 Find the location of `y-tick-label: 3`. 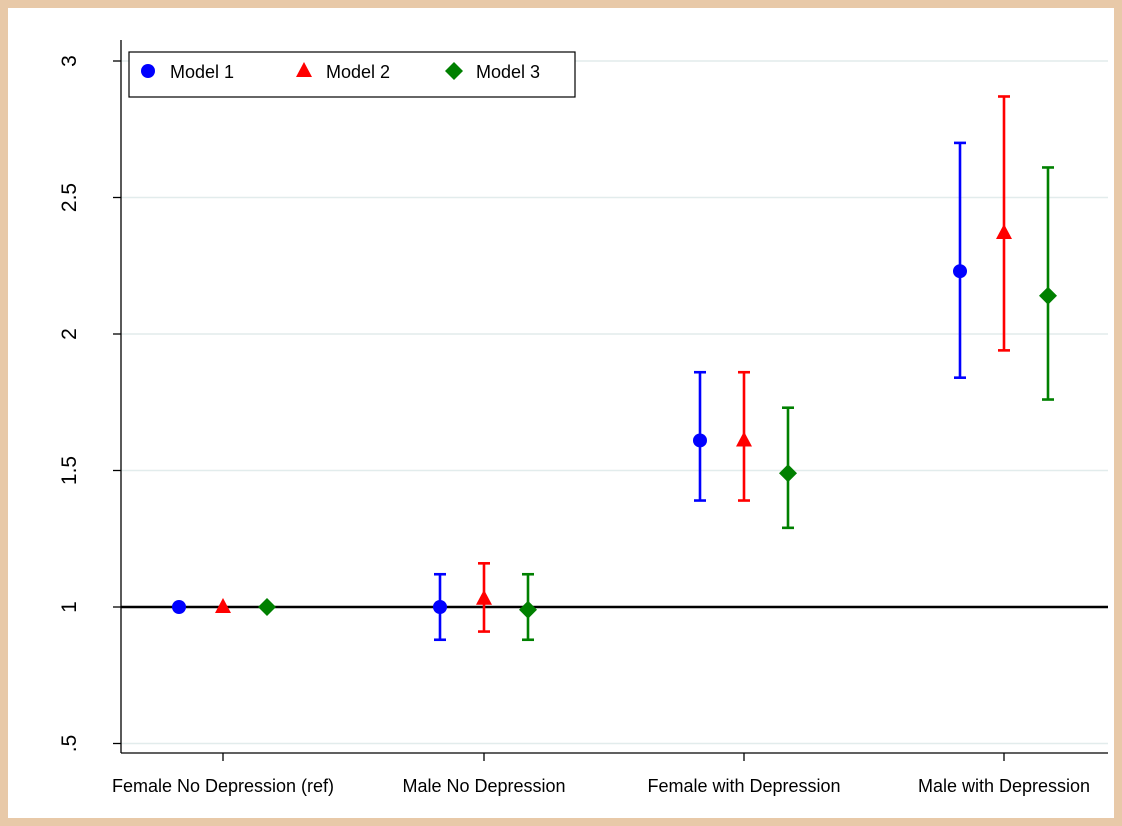

y-tick-label: 3 is located at coordinates (69, 61).